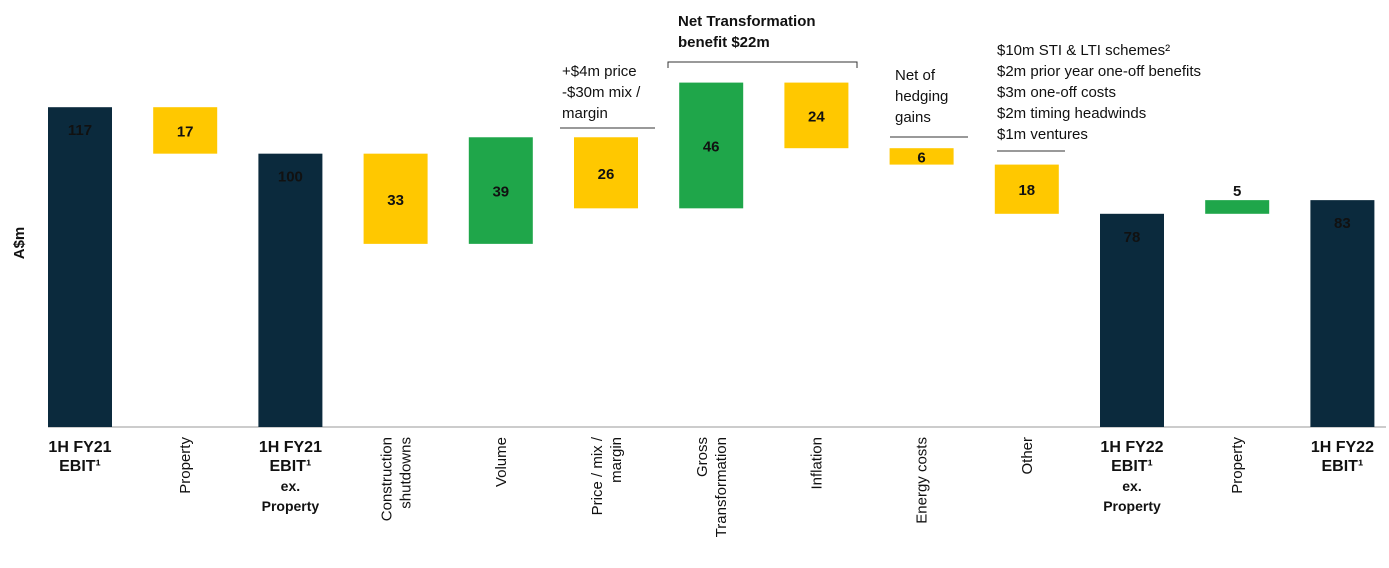  Describe the element at coordinates (1083, 50) in the screenshot. I see `annotation-line: $10m STI & LTI schemes²` at that location.